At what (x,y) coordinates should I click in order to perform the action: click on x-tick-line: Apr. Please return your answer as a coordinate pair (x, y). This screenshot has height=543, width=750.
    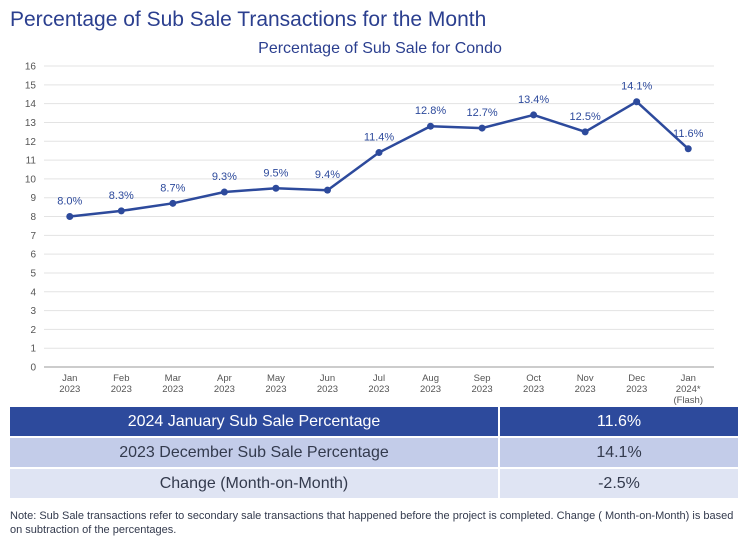
    Looking at the image, I should click on (224, 378).